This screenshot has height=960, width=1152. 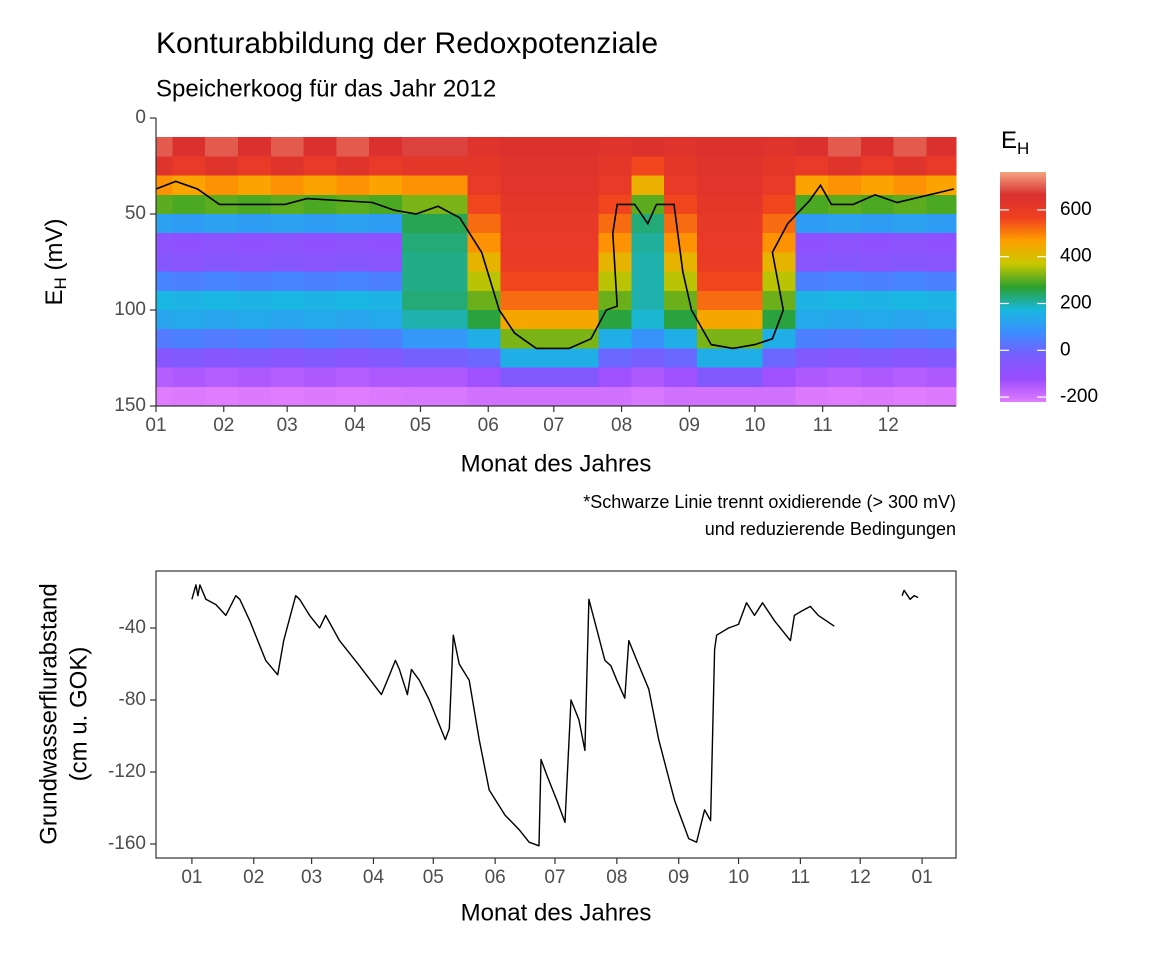 I want to click on colorbar-label: 0, so click(x=1065, y=349).